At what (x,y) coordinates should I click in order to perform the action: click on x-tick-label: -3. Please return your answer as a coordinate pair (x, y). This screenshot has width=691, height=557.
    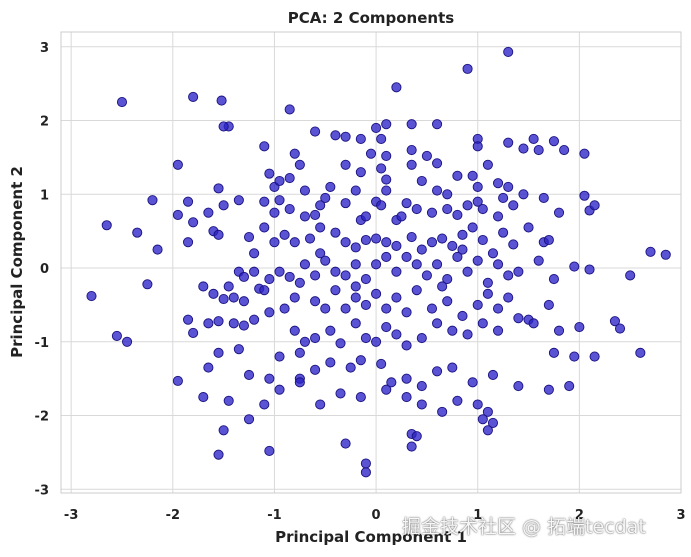
    Looking at the image, I should click on (71, 515).